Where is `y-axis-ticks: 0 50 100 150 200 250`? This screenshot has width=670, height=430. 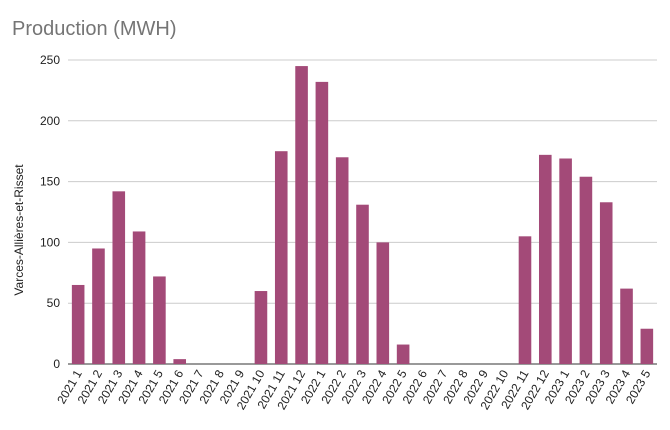 y-axis-ticks: 0 50 100 150 200 250 is located at coordinates (50, 212).